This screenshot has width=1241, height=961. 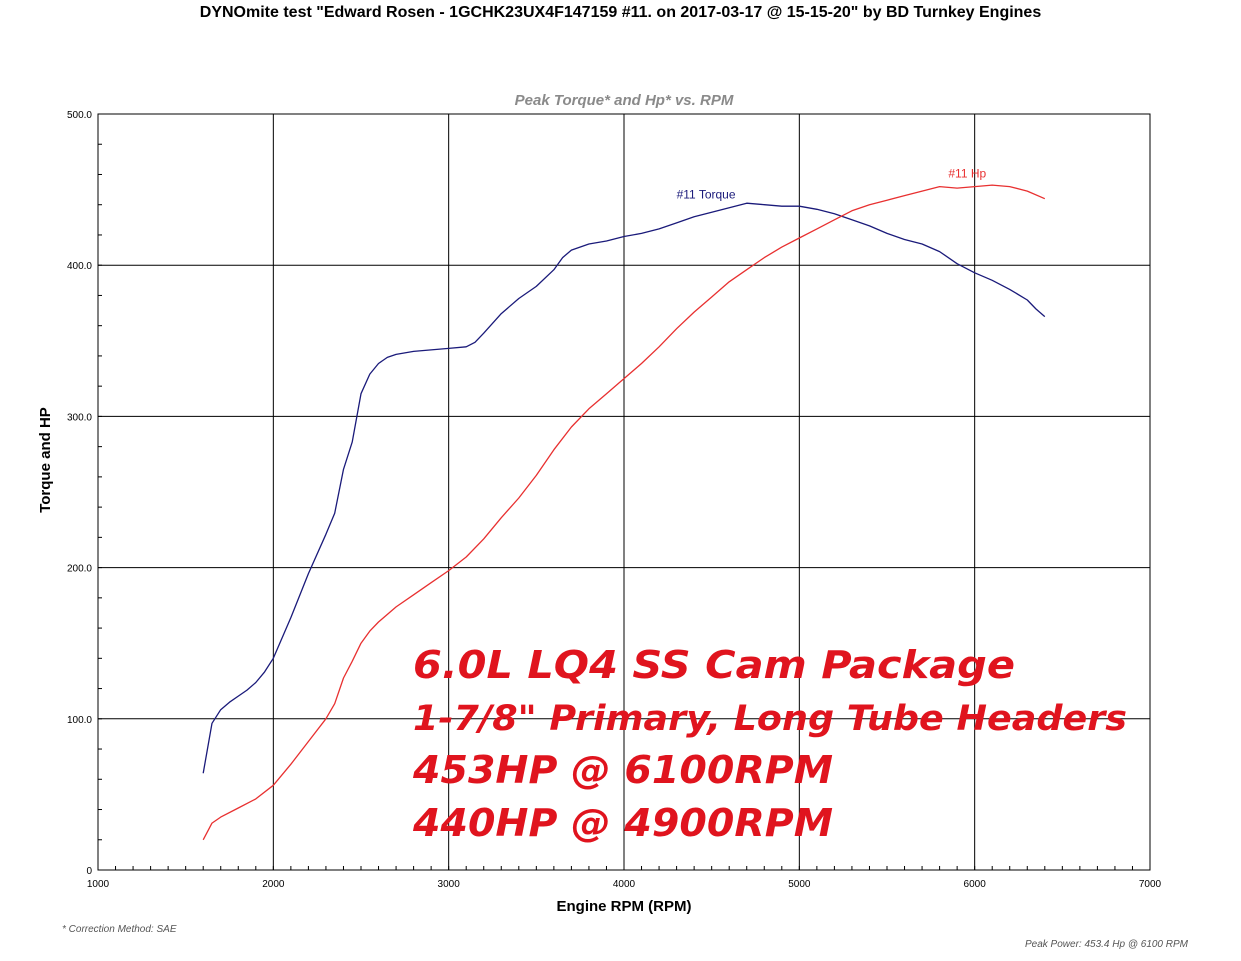 I want to click on overlay-line-1: 6.0L LQ4 SS Cam Package, so click(x=714, y=665).